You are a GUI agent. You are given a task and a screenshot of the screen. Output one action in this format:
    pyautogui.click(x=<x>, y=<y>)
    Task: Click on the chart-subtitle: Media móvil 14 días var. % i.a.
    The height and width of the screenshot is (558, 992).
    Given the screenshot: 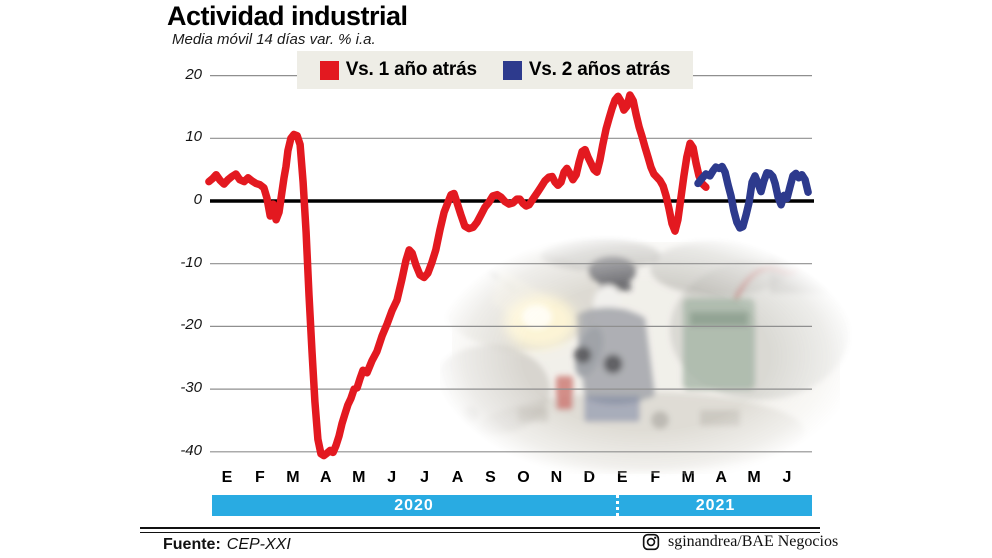 What is the action you would take?
    pyautogui.click(x=274, y=39)
    